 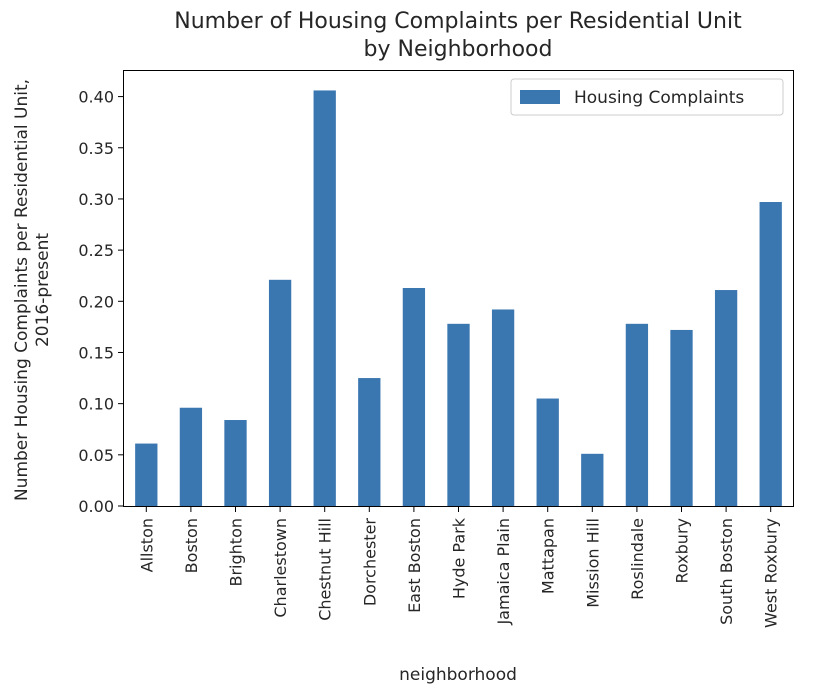 What do you see at coordinates (592, 563) in the screenshot?
I see `x-tick-label: Mission Hill` at bounding box center [592, 563].